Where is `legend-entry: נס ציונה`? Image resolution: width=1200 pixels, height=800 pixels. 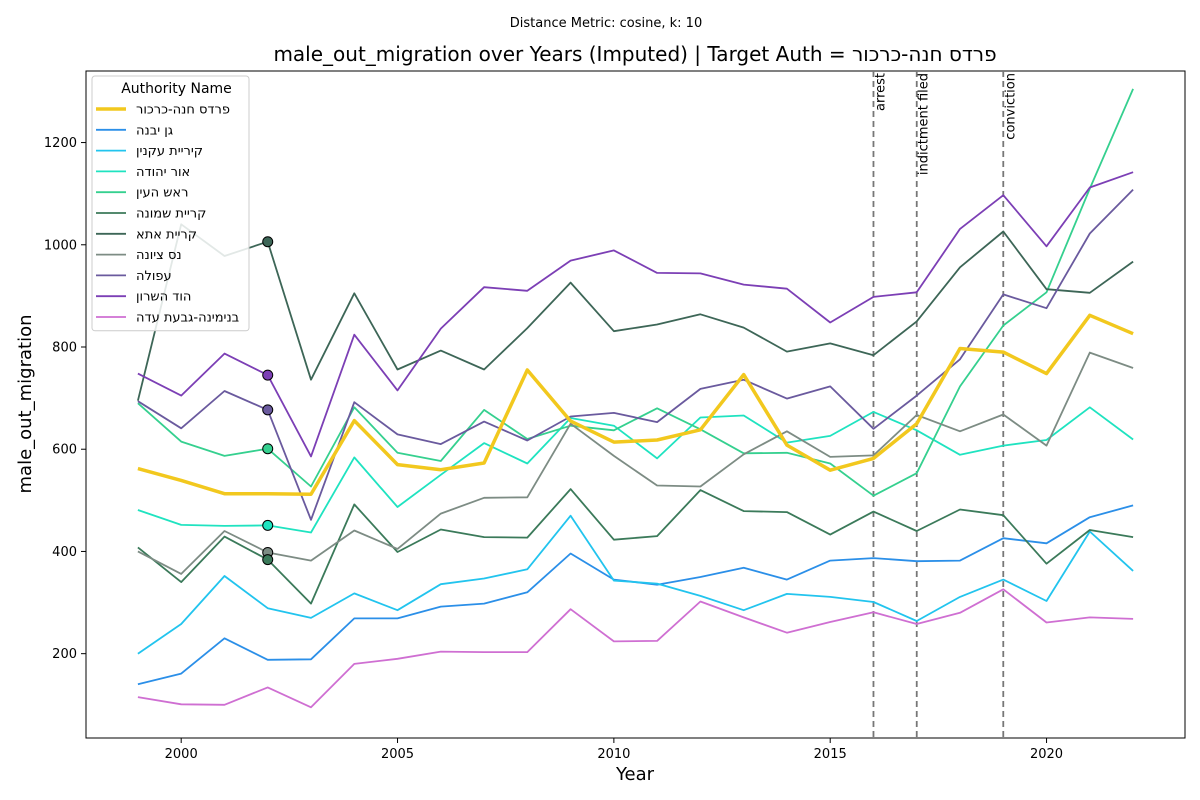
legend-entry: נס ציונה is located at coordinates (159, 255).